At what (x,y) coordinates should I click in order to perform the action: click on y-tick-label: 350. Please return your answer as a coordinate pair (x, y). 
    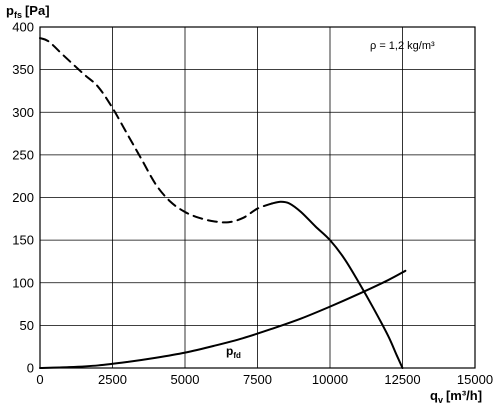
    Looking at the image, I should click on (23, 69).